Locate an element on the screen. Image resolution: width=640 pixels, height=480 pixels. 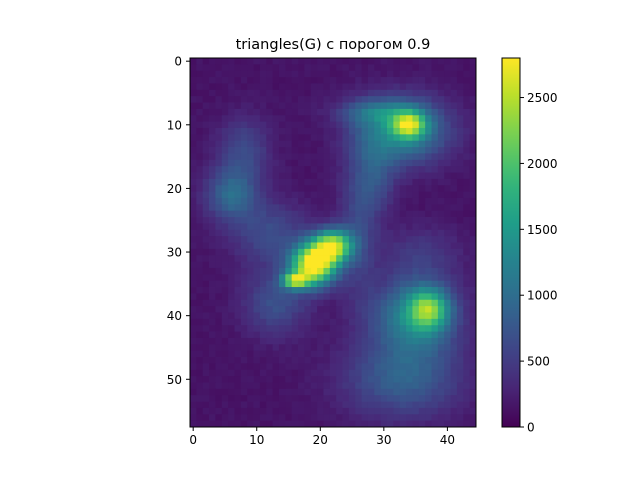
x-tick-label: 20 is located at coordinates (320, 440).